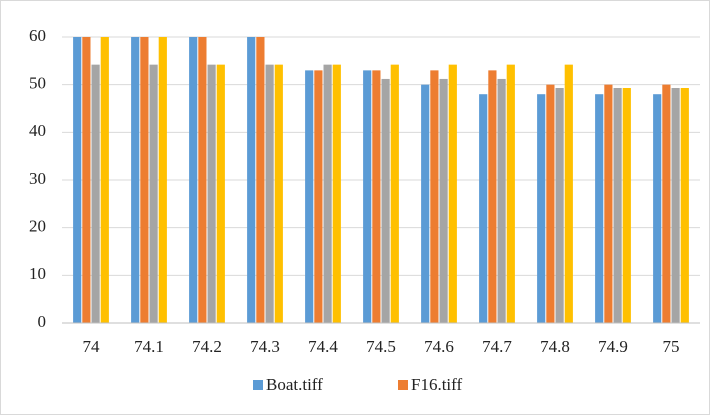 The image size is (710, 415). What do you see at coordinates (555, 346) in the screenshot?
I see `x-tick-label: 74.8` at bounding box center [555, 346].